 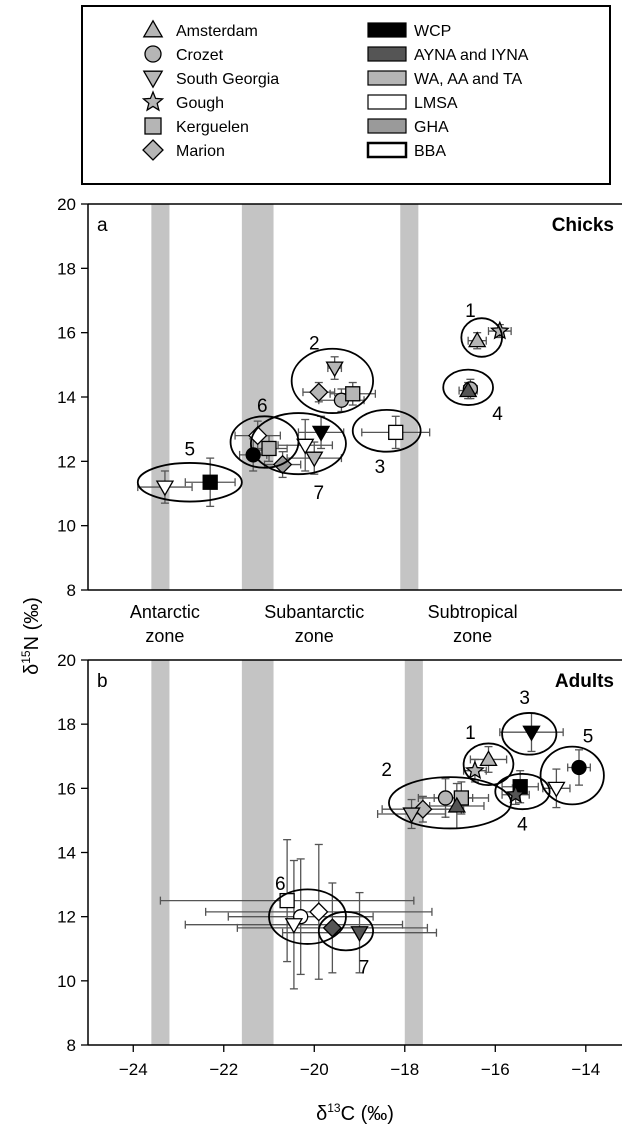 I want to click on group-label: 6, so click(x=262, y=406).